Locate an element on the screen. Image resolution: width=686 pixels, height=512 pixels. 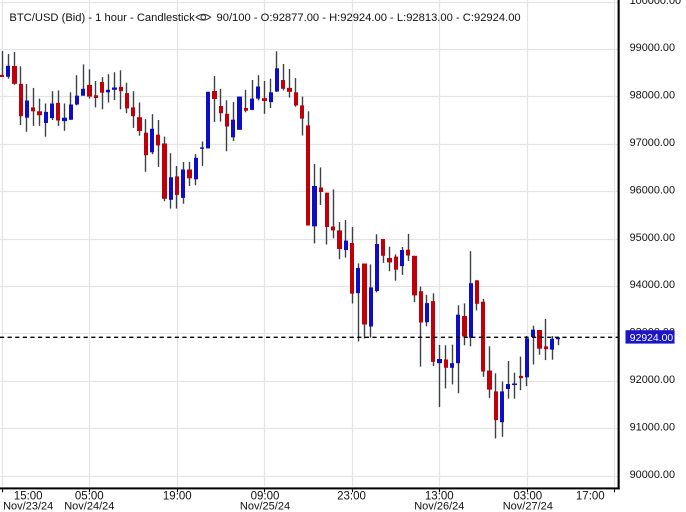
svg-text: 91000.00 is located at coordinates (652, 427).